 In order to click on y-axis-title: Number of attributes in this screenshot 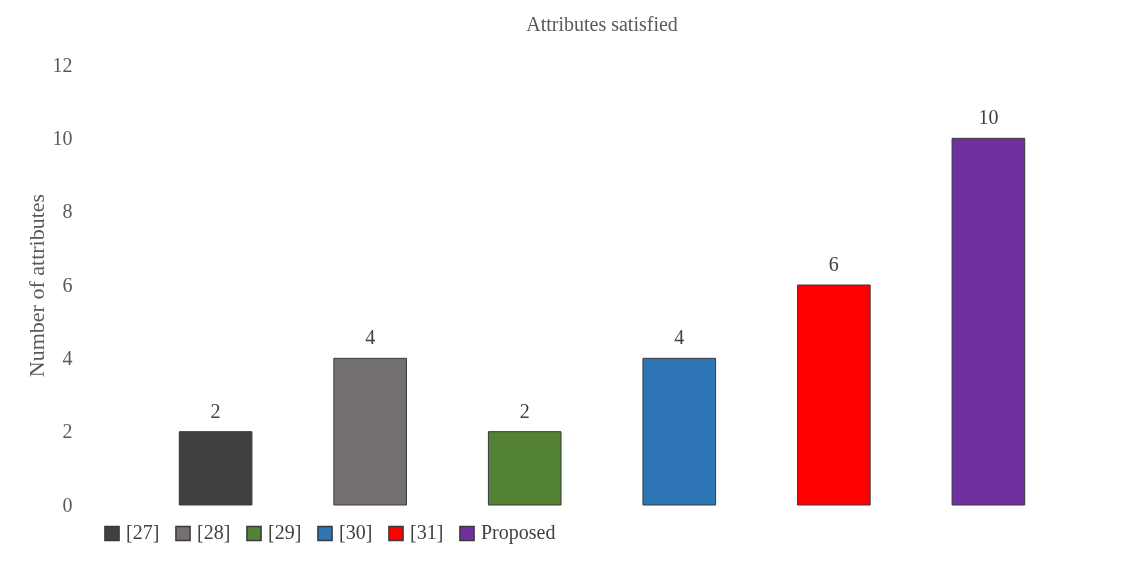, I will do `click(36, 285)`.